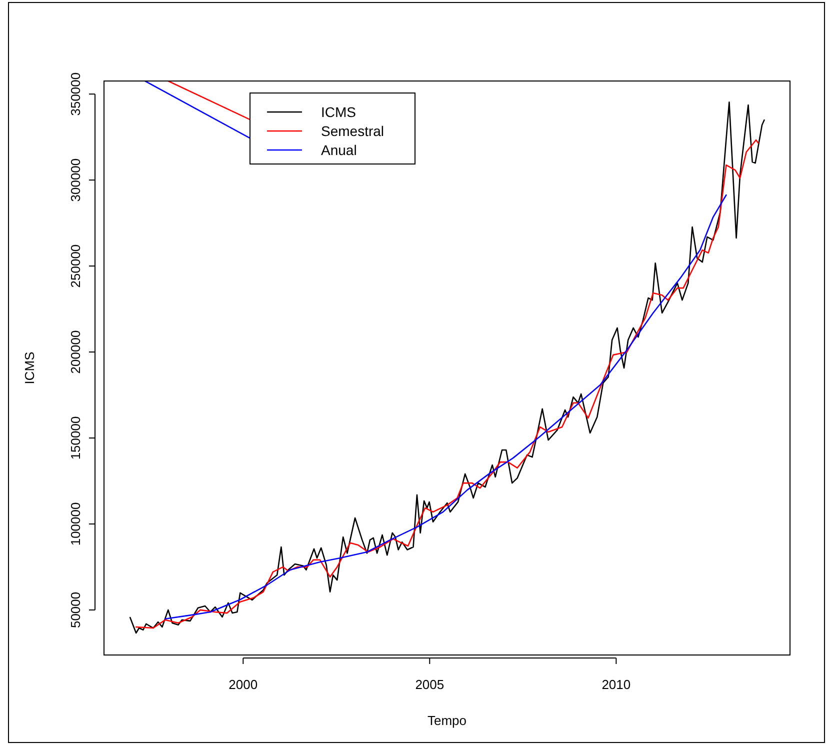  What do you see at coordinates (616, 684) in the screenshot?
I see `x-tick-label: 2010` at bounding box center [616, 684].